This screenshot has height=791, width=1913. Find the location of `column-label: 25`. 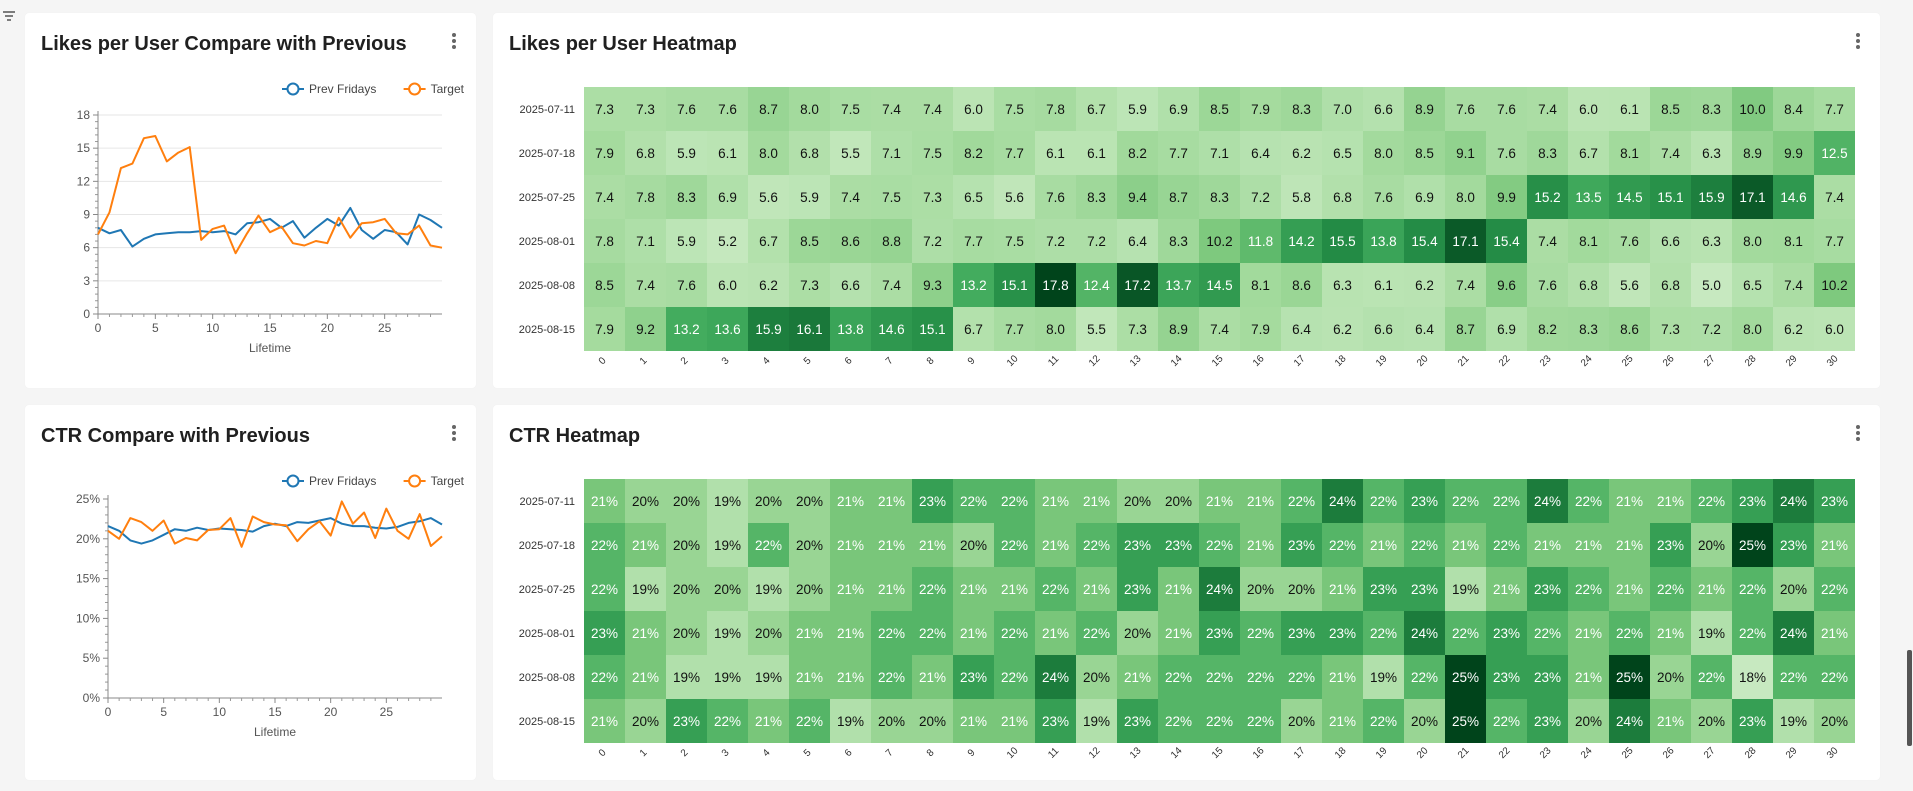

column-label: 25 is located at coordinates (1628, 361).